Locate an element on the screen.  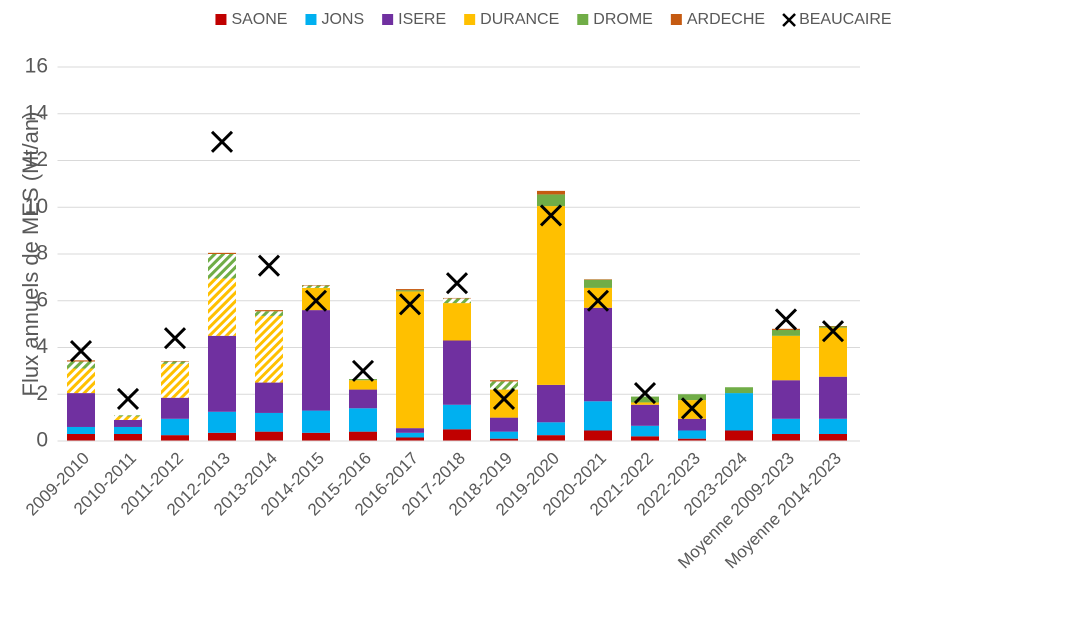
y-tick-label: 0 is located at coordinates (42, 440).